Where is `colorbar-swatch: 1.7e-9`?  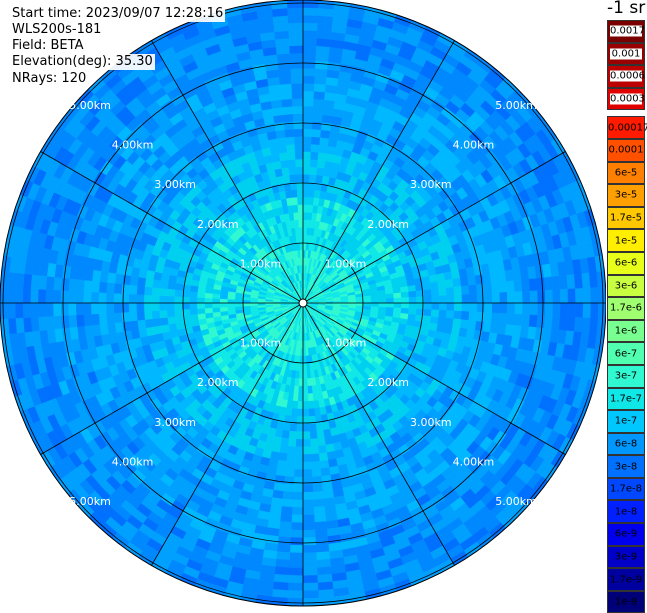
colorbar-swatch: 1.7e-9 is located at coordinates (626, 579).